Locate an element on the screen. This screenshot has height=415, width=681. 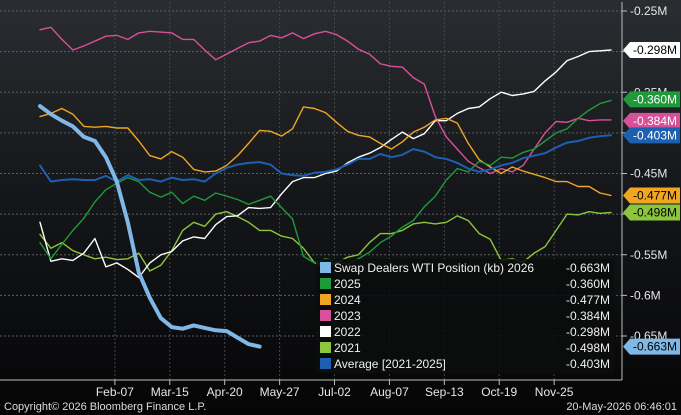
last-value-tag: -0.298M is located at coordinates (651, 50).